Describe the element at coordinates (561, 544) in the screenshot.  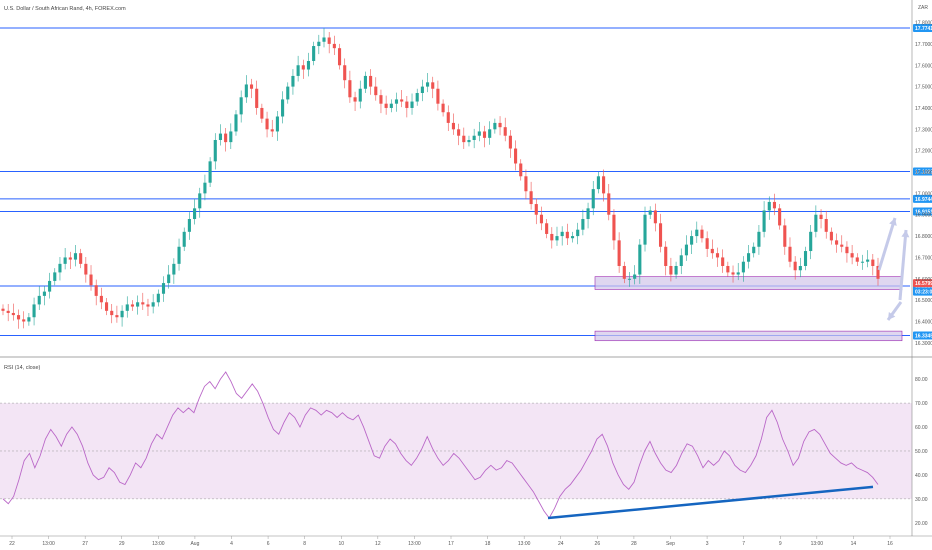
I see `time-tick-label: 24` at that location.